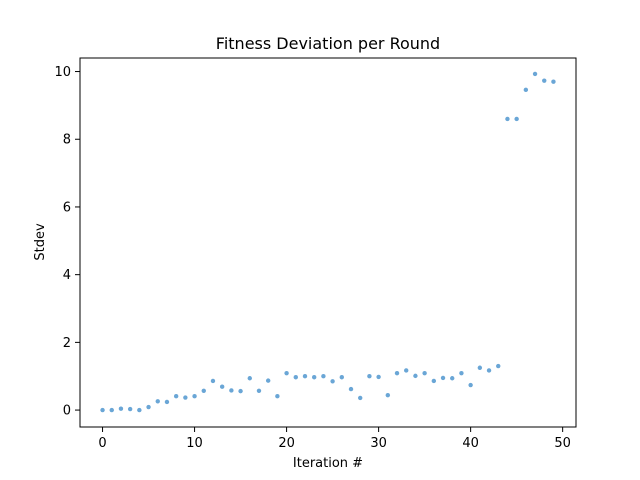 The width and height of the screenshot is (640, 480). What do you see at coordinates (67, 242) in the screenshot?
I see `y-axis-ticks: 0 2 4 6 8 10` at bounding box center [67, 242].